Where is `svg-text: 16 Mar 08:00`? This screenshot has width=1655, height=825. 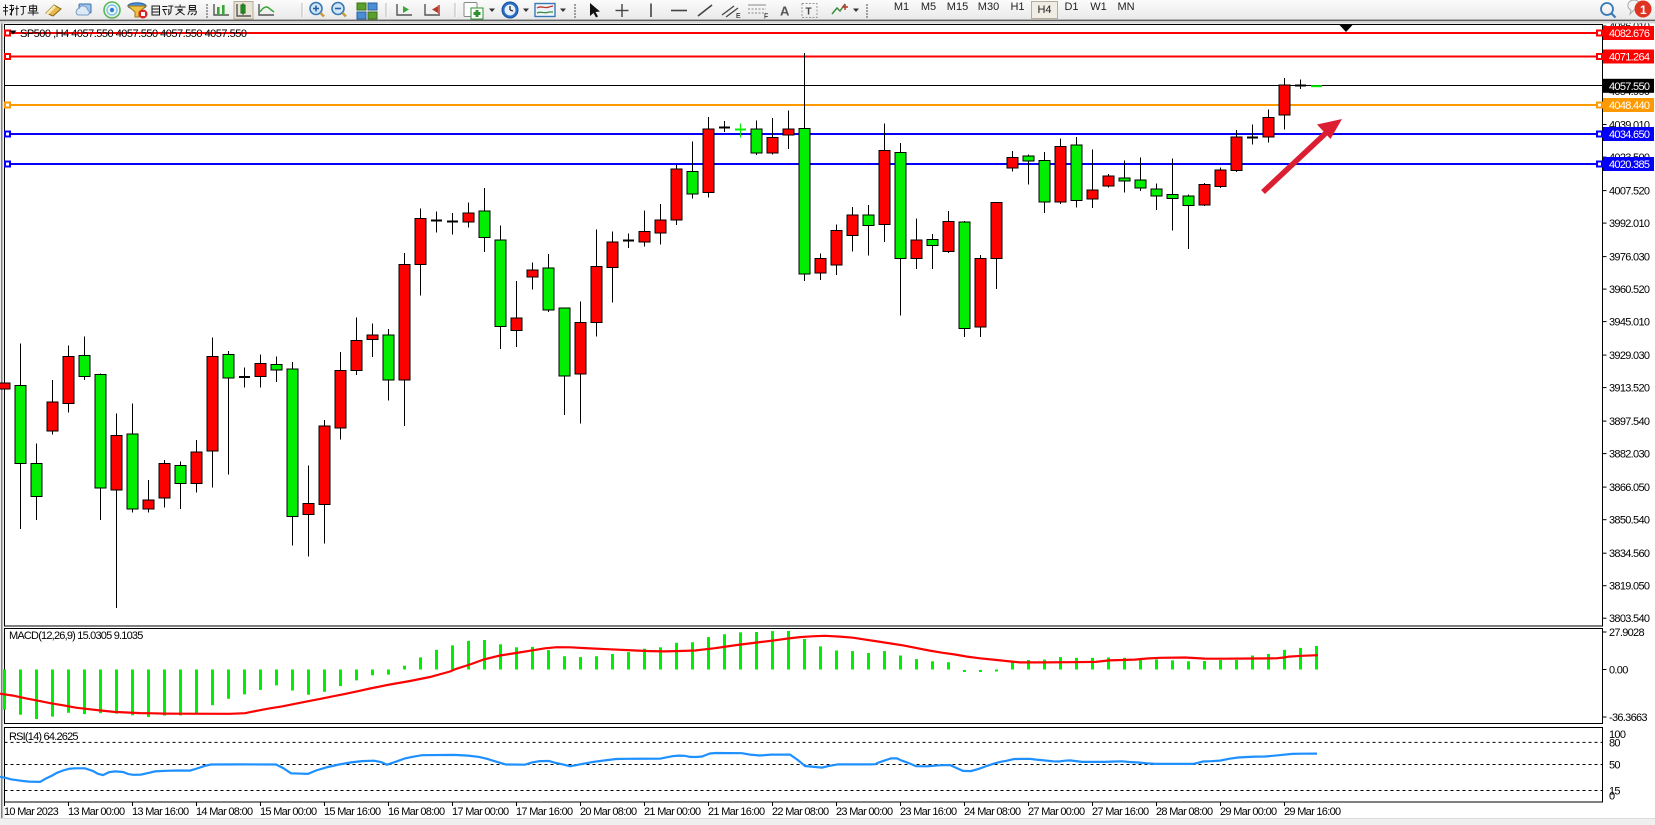
svg-text: 16 Mar 08:00 is located at coordinates (416, 812).